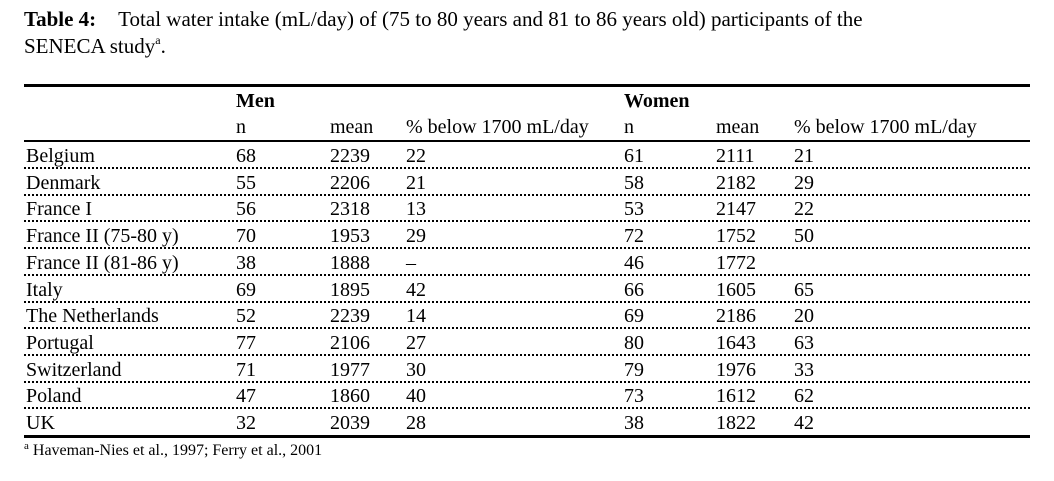 This screenshot has width=1054, height=481. Describe the element at coordinates (60, 19) in the screenshot. I see `caption-label: Table 4:` at that location.